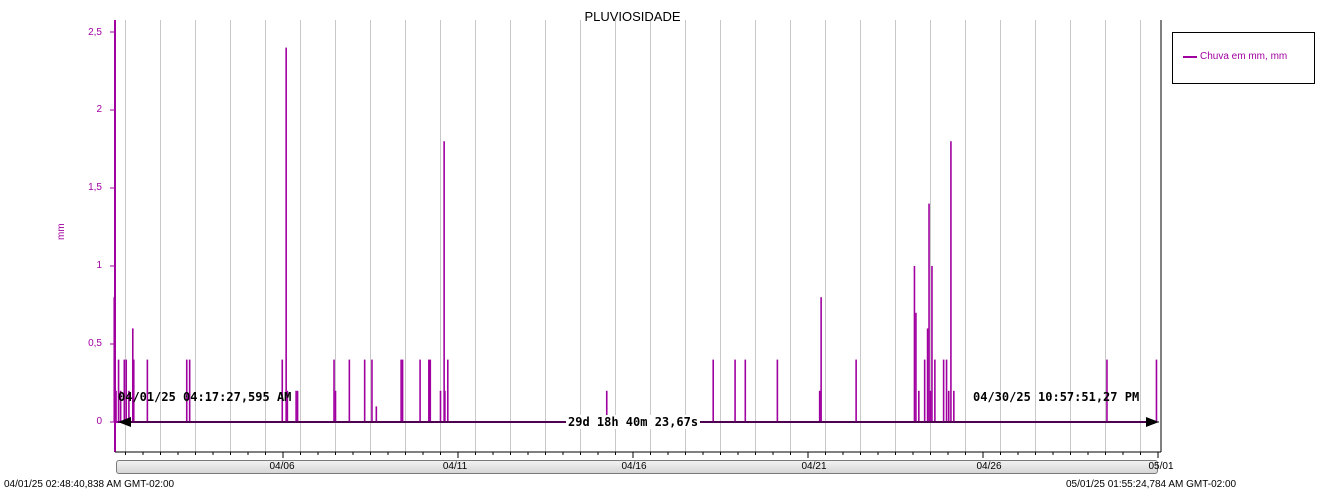 This screenshot has height=496, width=1323. Describe the element at coordinates (95, 187) in the screenshot. I see `y-tick-label: 1,5` at that location.